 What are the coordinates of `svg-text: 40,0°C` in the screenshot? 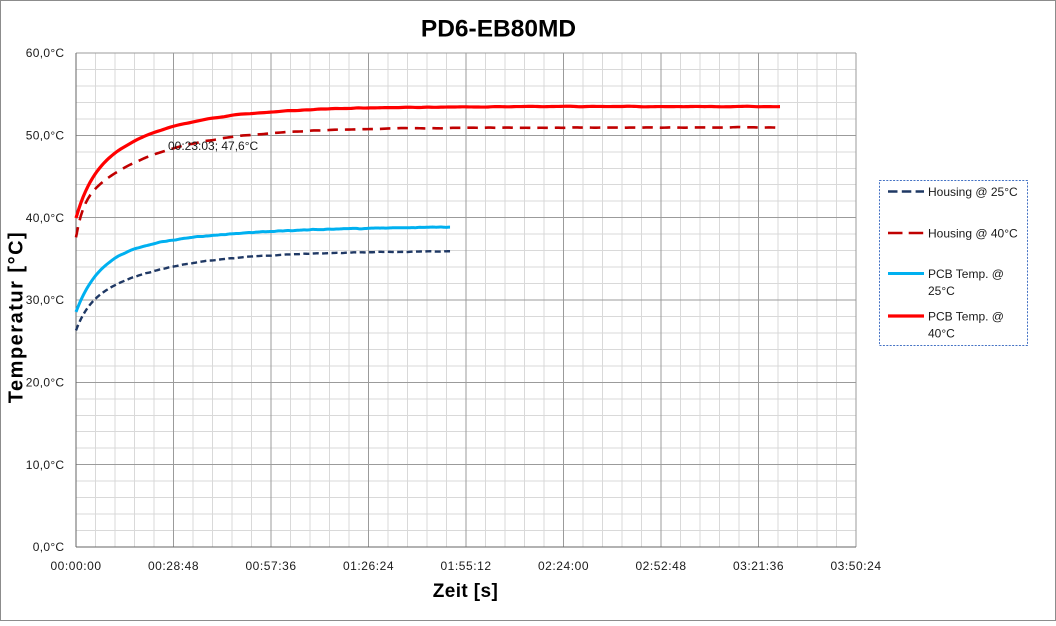 It's located at (45, 218).